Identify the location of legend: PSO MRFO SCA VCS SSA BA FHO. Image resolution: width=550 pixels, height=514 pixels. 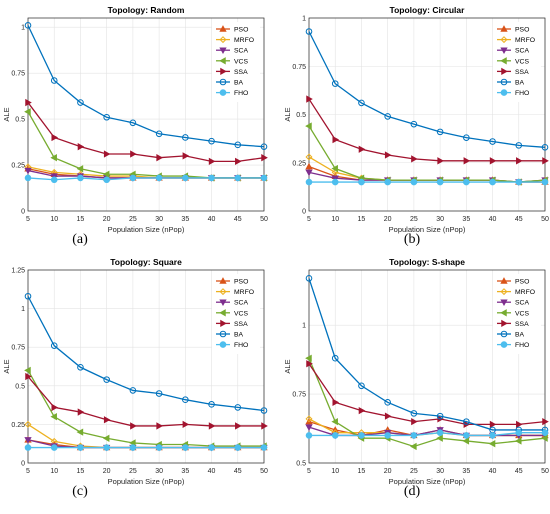
(236, 62).